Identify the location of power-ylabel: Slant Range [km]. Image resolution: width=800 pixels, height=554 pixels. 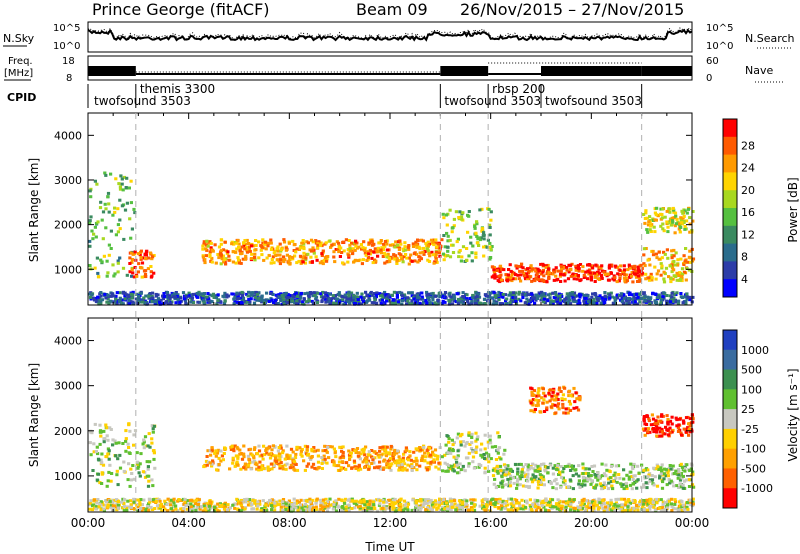
(34, 210).